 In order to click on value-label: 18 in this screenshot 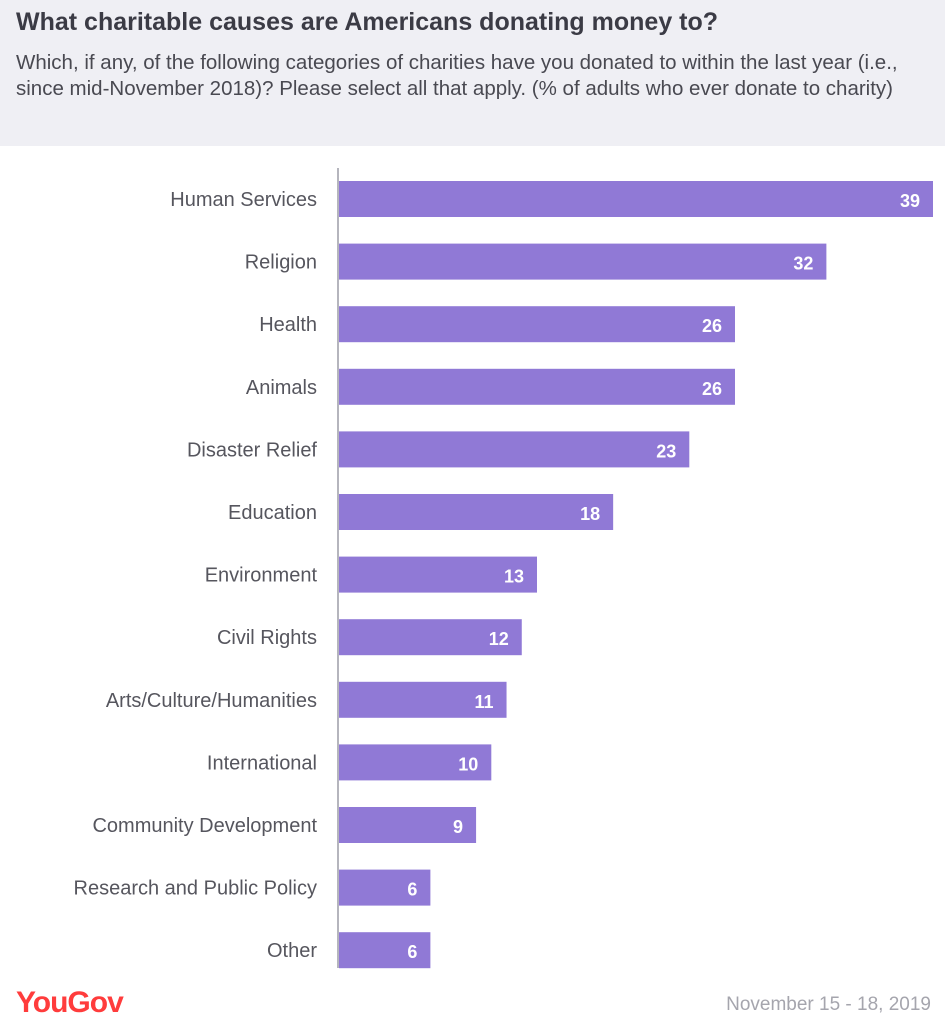, I will do `click(590, 514)`.